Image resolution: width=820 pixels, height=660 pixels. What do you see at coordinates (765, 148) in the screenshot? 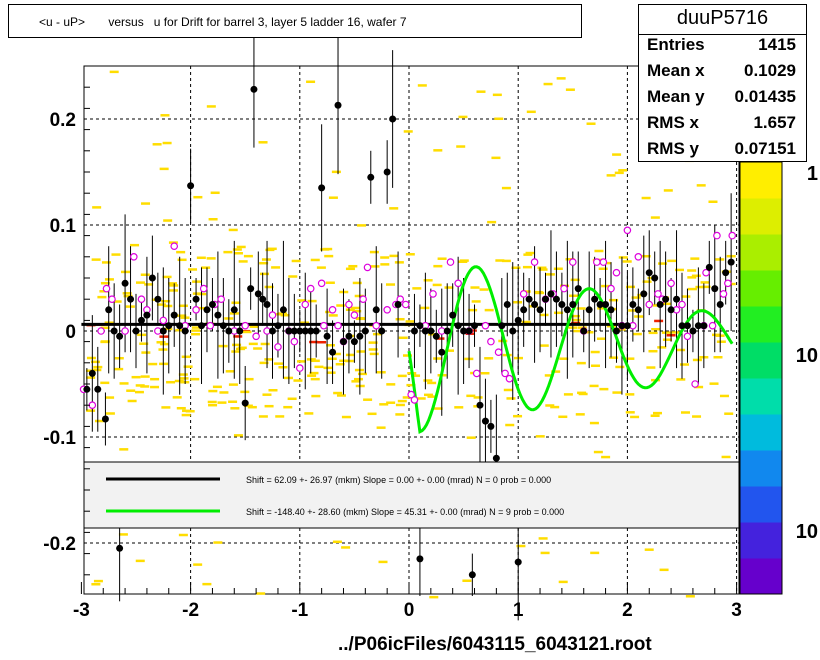
I see `stats-value: 0.07151` at bounding box center [765, 148].